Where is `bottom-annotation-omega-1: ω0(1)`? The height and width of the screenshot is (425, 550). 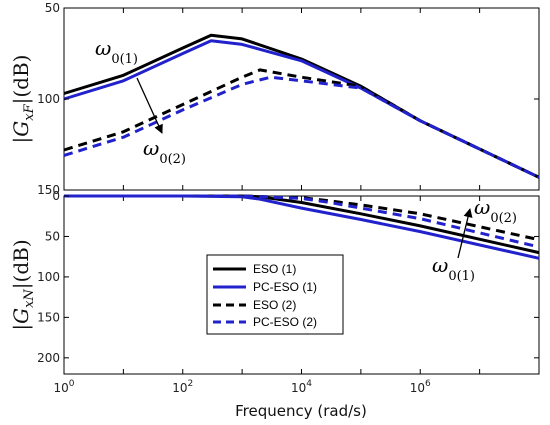
bottom-annotation-omega-1: ω0(1) is located at coordinates (453, 268).